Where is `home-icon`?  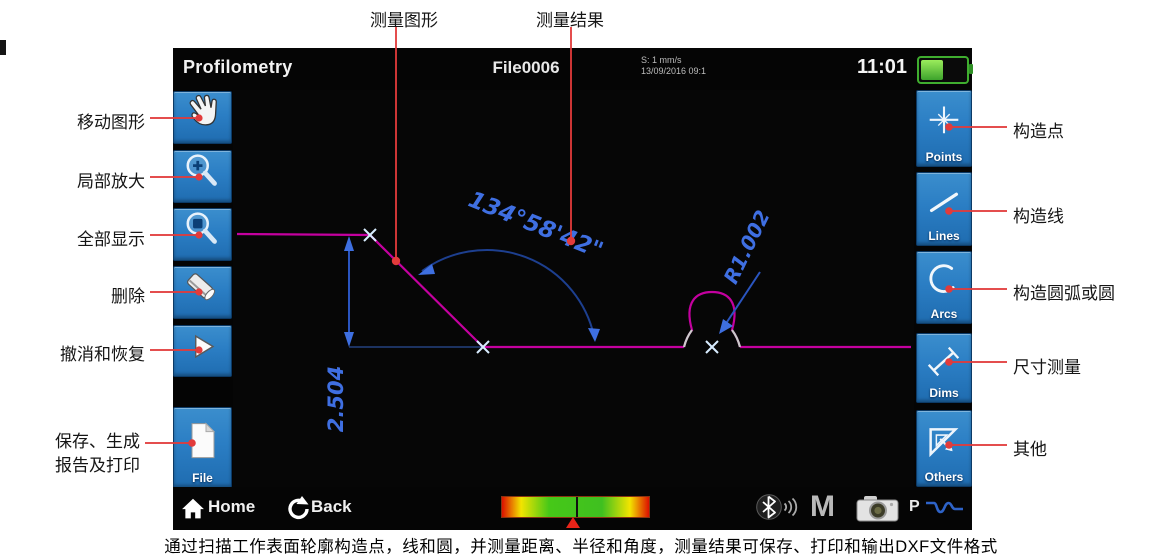
home-icon is located at coordinates (193, 508).